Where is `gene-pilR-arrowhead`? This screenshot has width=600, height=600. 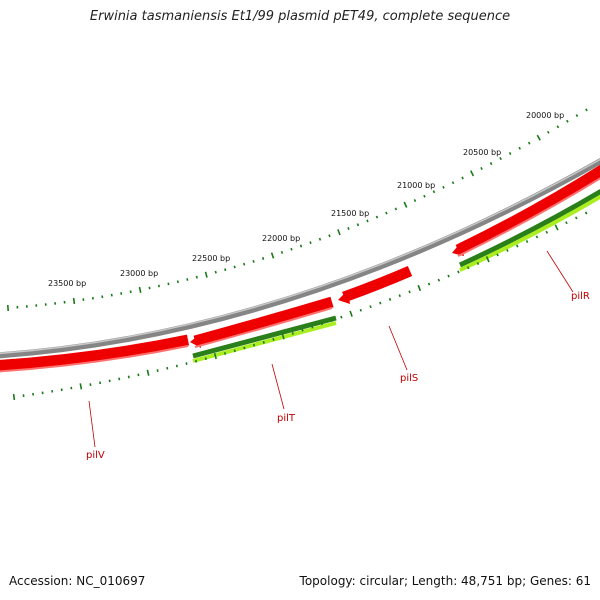
gene-pilR-arrowhead is located at coordinates (458, 249).